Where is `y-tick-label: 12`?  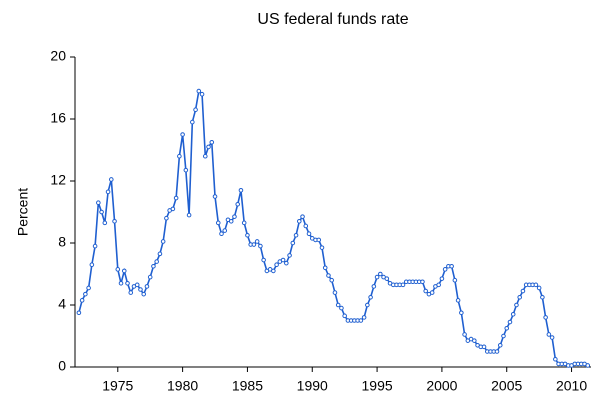 y-tick-label: 12 is located at coordinates (58, 180).